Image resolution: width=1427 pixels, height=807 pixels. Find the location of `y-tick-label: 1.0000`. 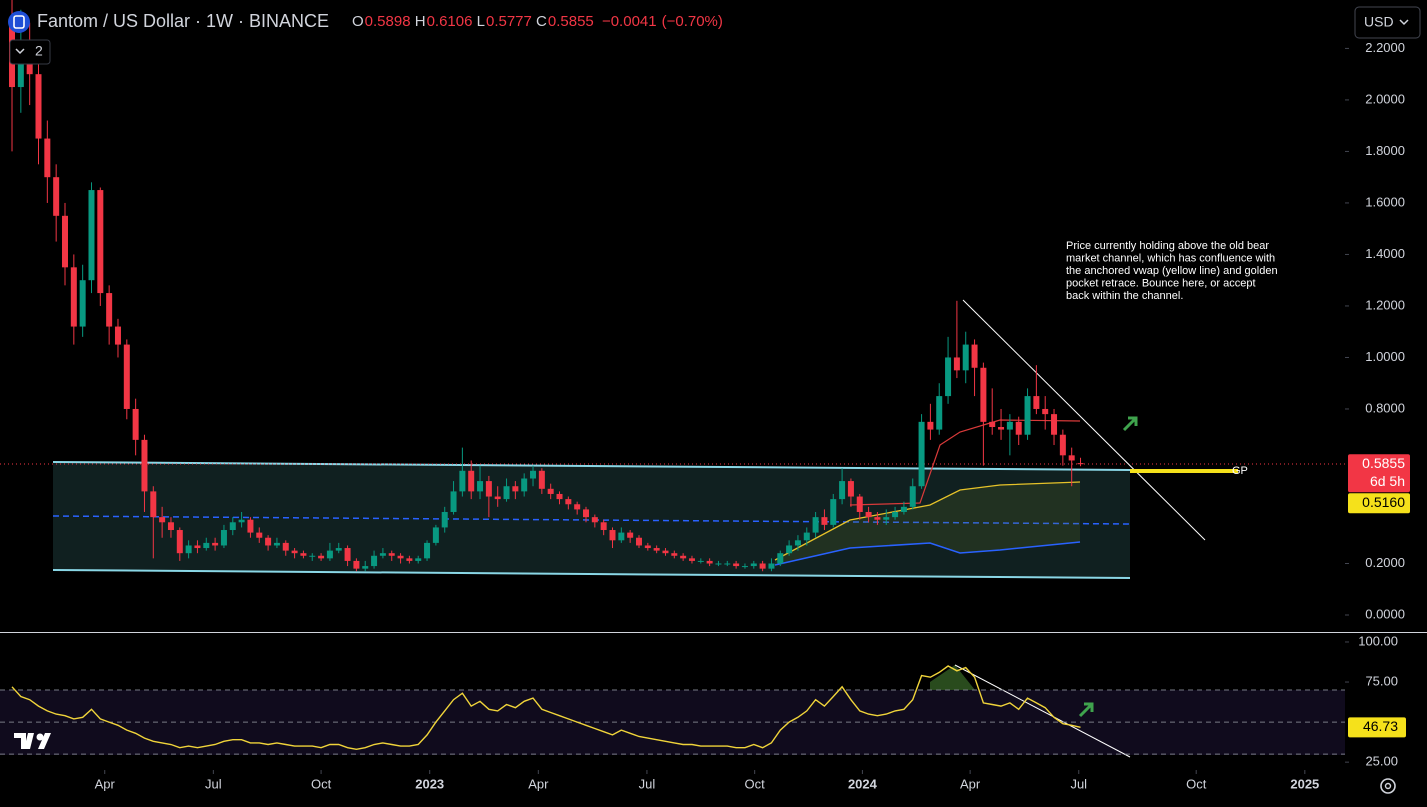

y-tick-label: 1.0000 is located at coordinates (1385, 356).